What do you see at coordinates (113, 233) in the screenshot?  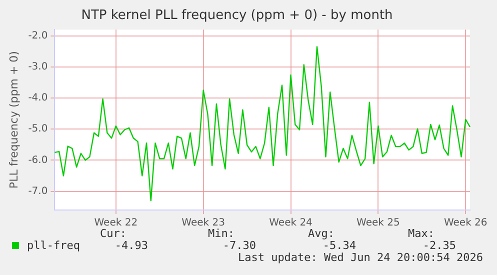 I see `text: Cur:` at bounding box center [113, 233].